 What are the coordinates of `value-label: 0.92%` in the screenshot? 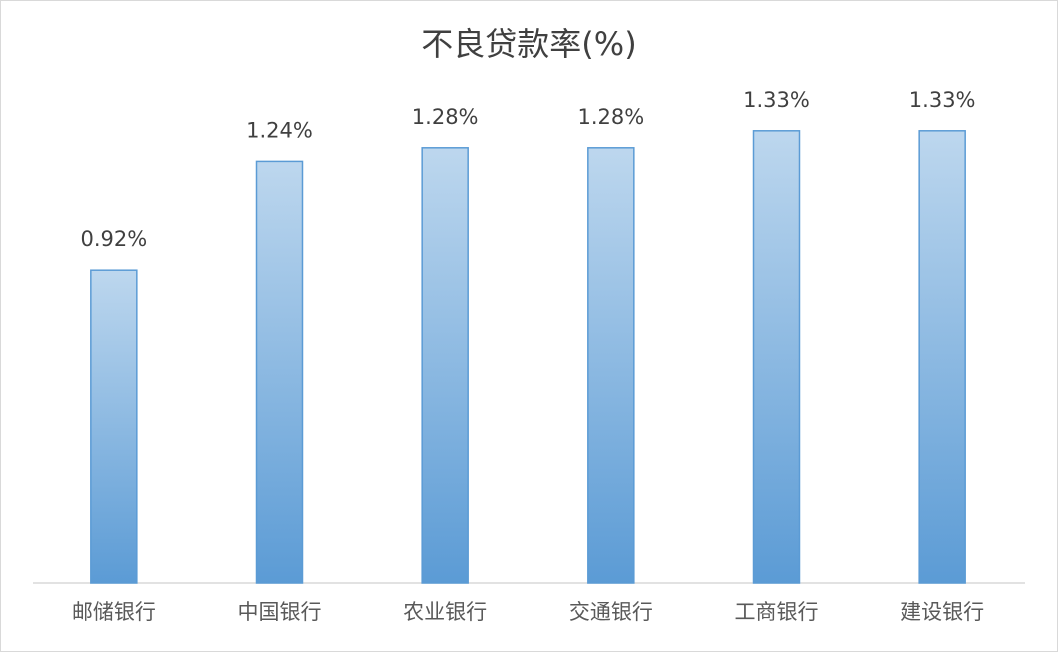 It's located at (113, 239).